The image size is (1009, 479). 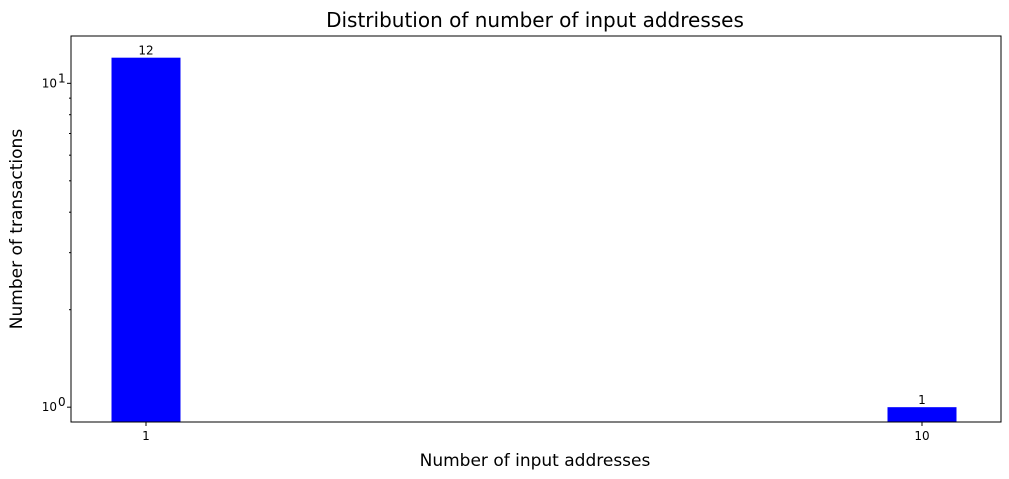 What do you see at coordinates (535, 461) in the screenshot?
I see `x-axis-label: Number of input addresses` at bounding box center [535, 461].